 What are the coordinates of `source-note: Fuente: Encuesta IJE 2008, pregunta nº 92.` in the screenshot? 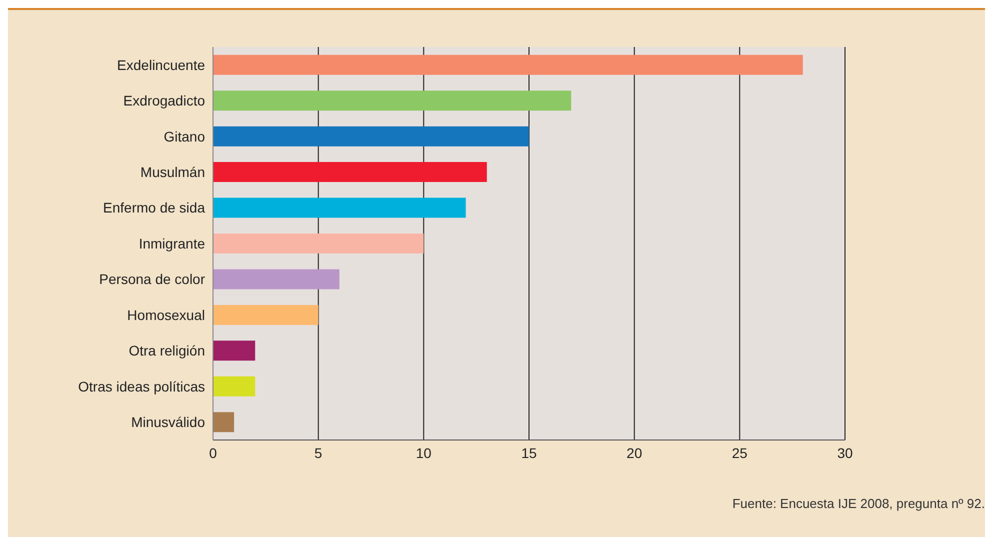 It's located at (858, 503).